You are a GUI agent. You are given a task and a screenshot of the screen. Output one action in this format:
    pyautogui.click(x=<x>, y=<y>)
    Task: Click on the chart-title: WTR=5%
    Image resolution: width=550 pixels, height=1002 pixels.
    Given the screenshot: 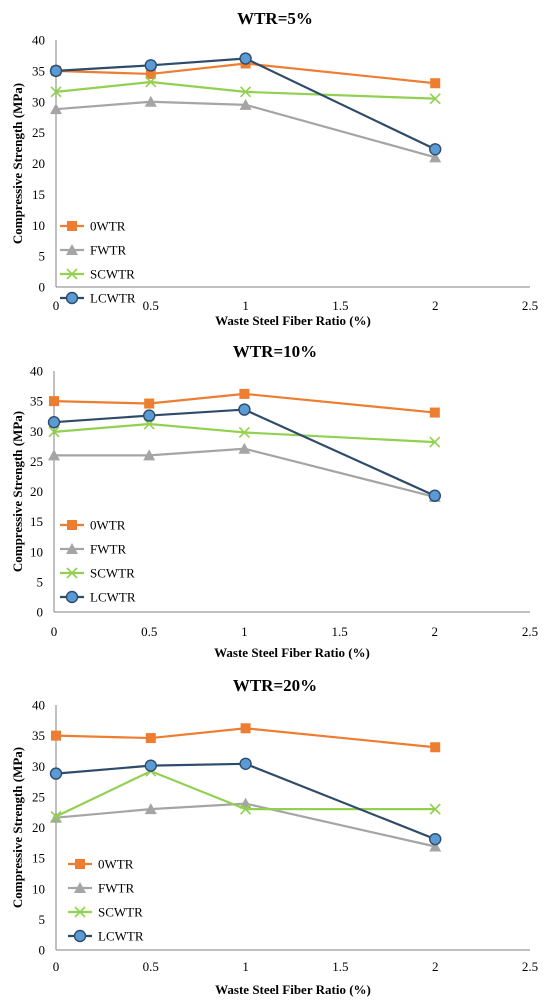 What is the action you would take?
    pyautogui.click(x=275, y=18)
    